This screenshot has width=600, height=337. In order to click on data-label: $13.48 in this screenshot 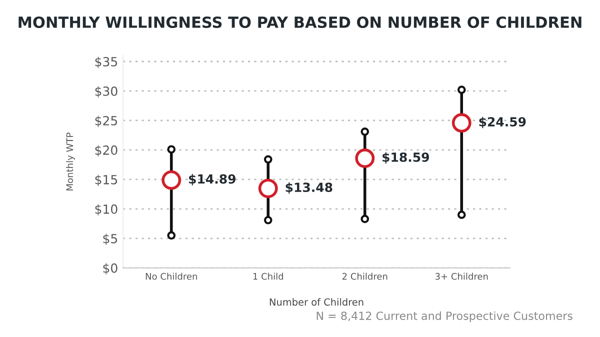, I will do `click(309, 188)`.